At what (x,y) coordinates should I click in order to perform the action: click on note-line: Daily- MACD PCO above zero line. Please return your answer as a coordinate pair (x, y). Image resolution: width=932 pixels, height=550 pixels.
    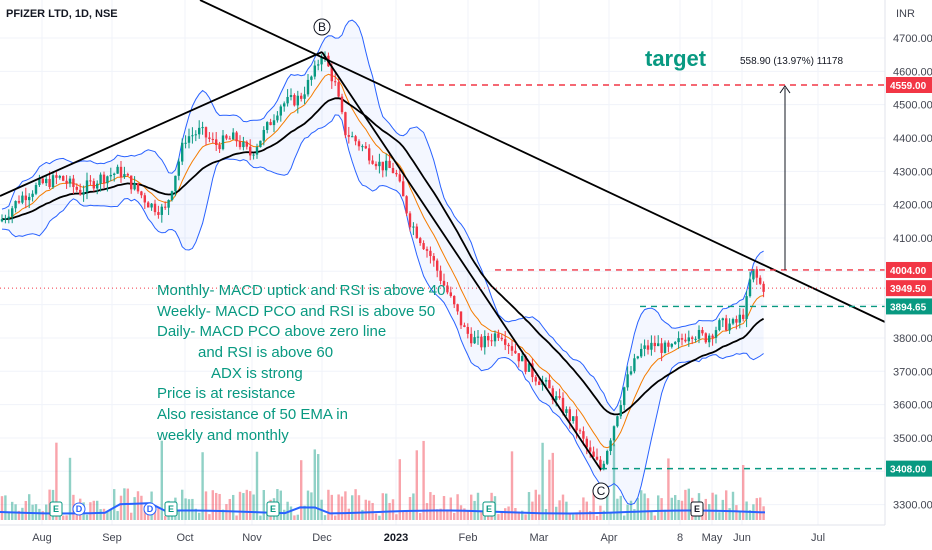
    Looking at the image, I should click on (271, 331).